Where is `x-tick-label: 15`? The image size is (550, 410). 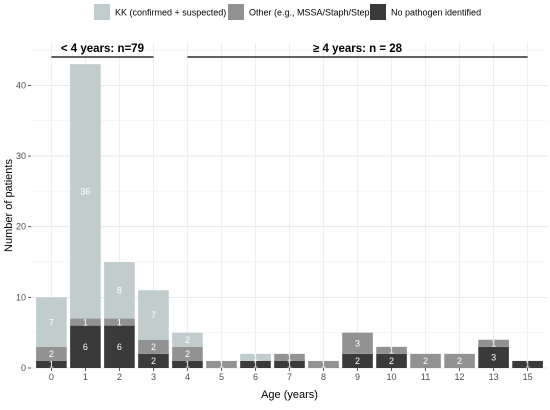 x-tick-label: 15 is located at coordinates (528, 377).